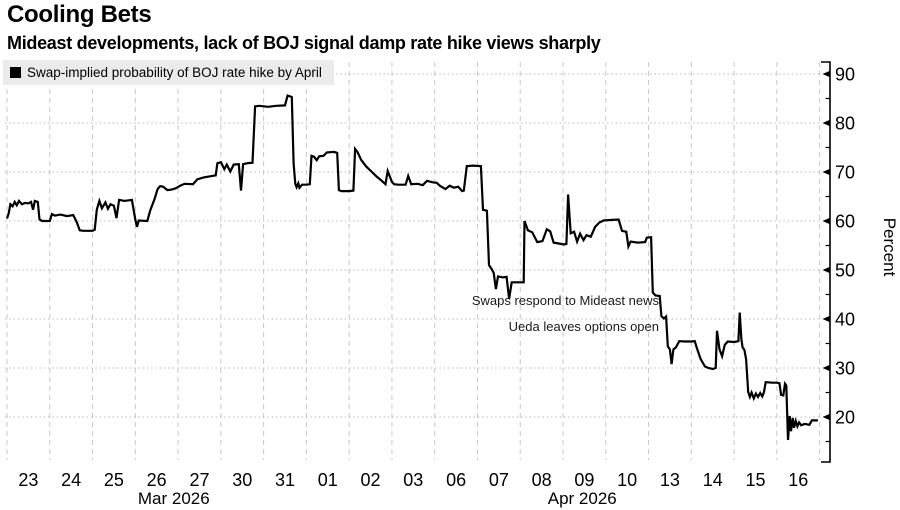  I want to click on svg-text: 01, so click(328, 480).